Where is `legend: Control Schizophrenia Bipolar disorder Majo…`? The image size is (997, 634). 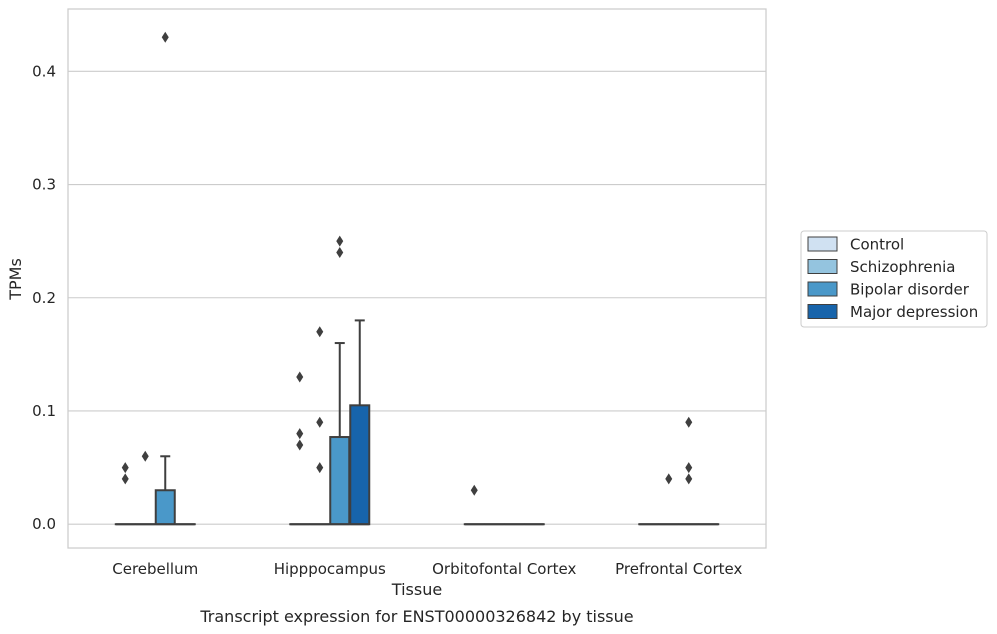
legend: Control Schizophrenia Bipolar disorder Majo… is located at coordinates (894, 279).